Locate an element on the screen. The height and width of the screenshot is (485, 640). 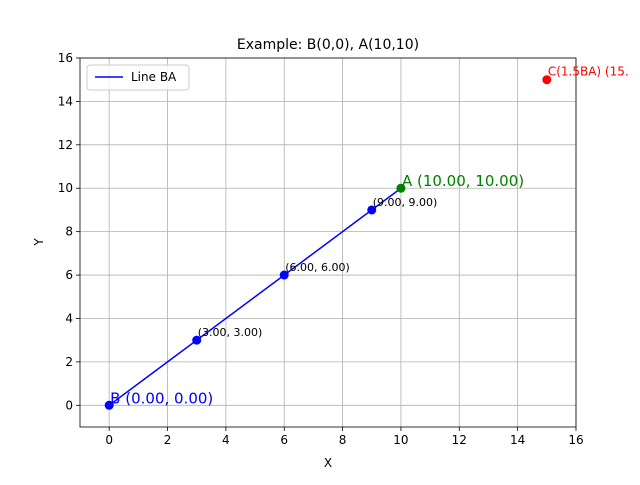
y-tick-label: 2 is located at coordinates (69, 362).